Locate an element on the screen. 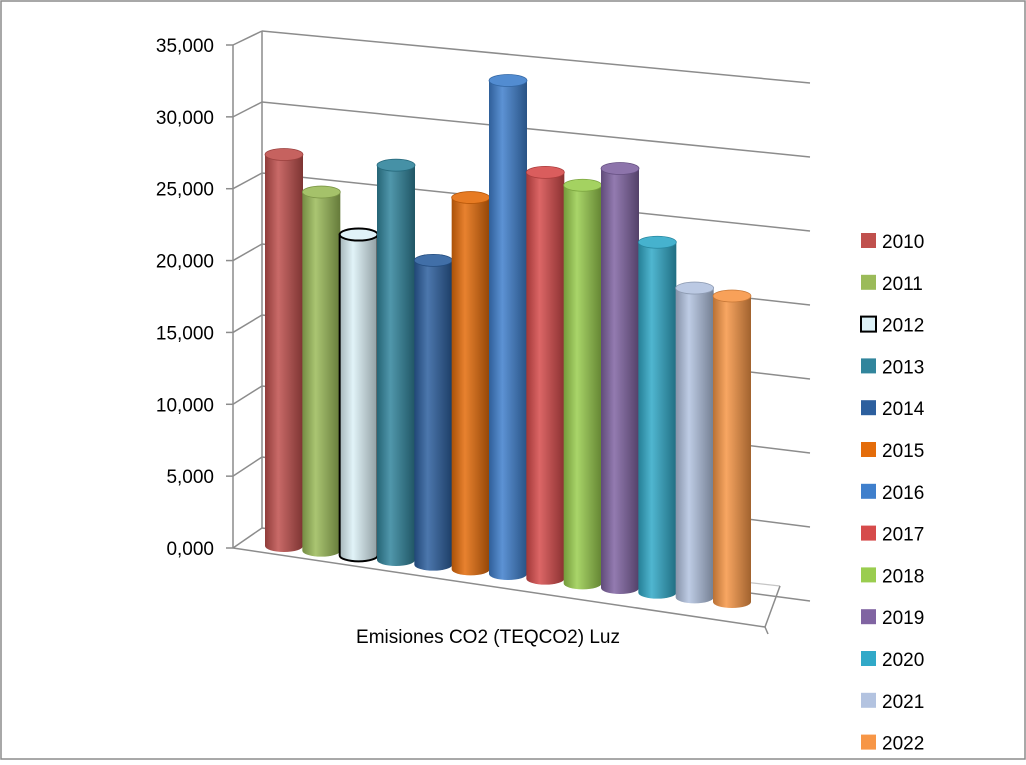  legend-item: 2021 is located at coordinates (892, 702).